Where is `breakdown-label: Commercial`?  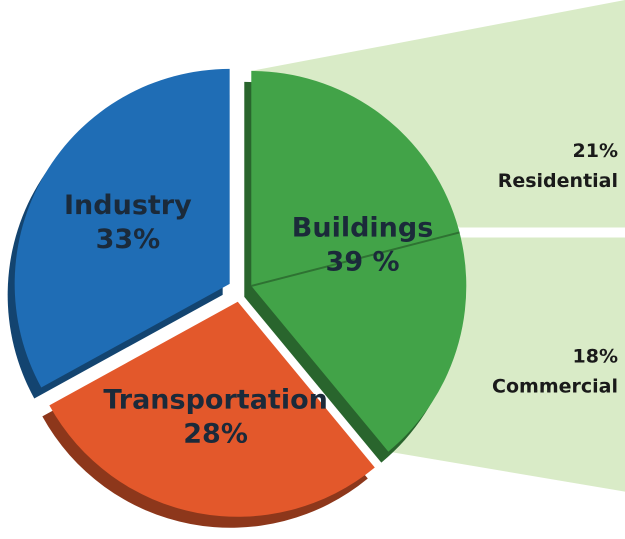 breakdown-label: Commercial is located at coordinates (555, 387).